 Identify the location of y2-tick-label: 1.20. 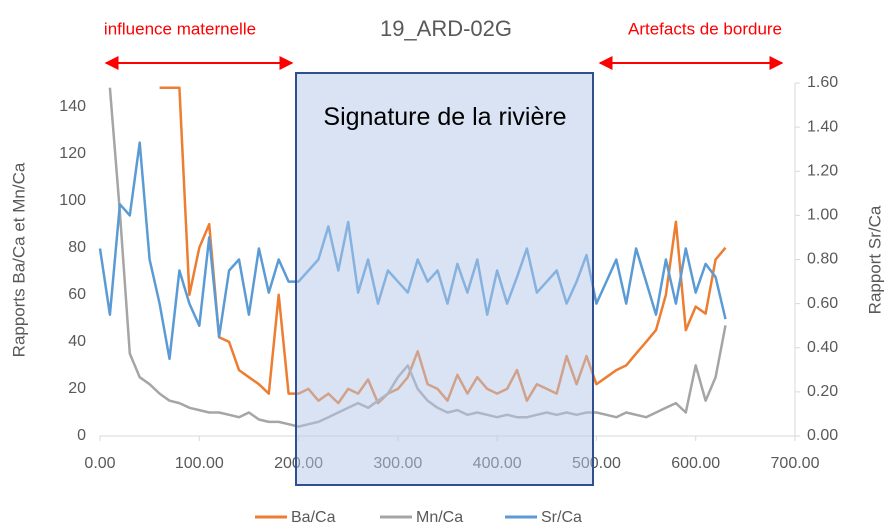
(822, 170).